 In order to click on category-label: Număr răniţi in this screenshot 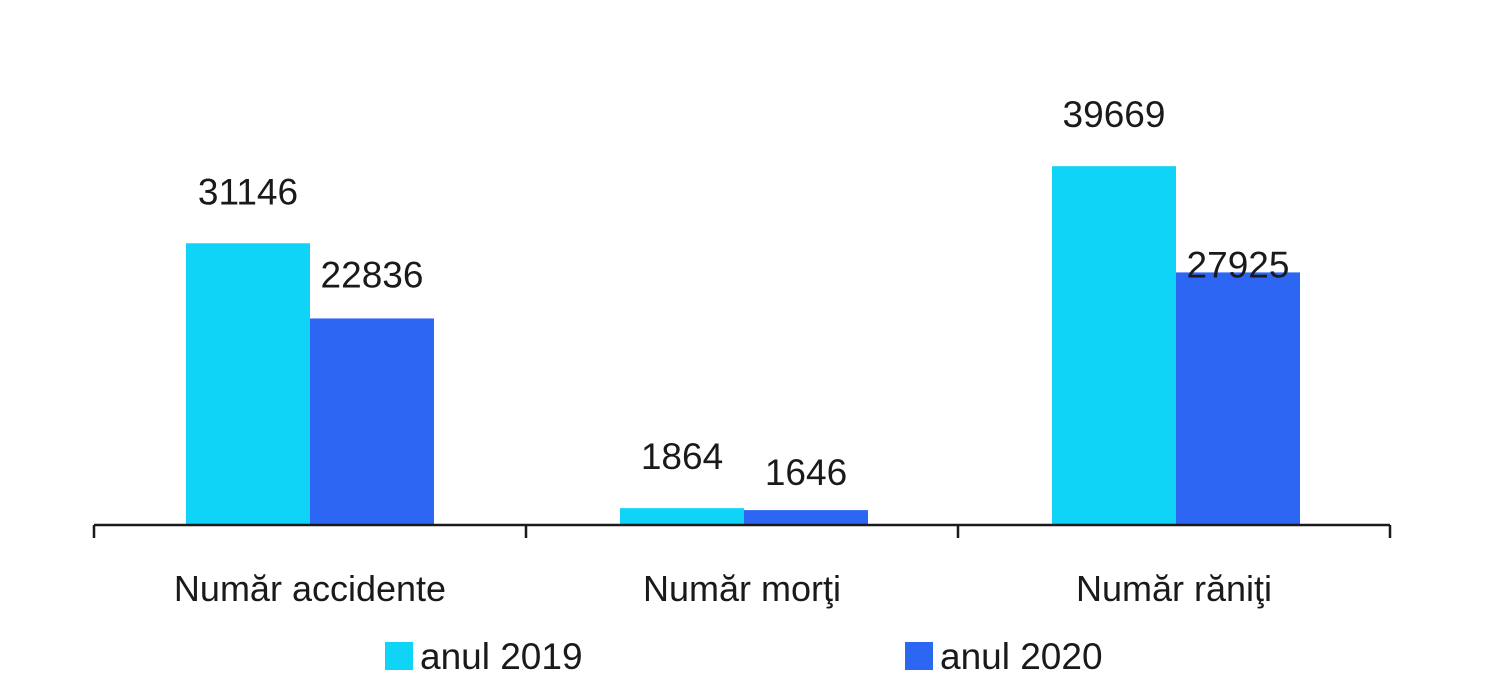, I will do `click(1174, 588)`.